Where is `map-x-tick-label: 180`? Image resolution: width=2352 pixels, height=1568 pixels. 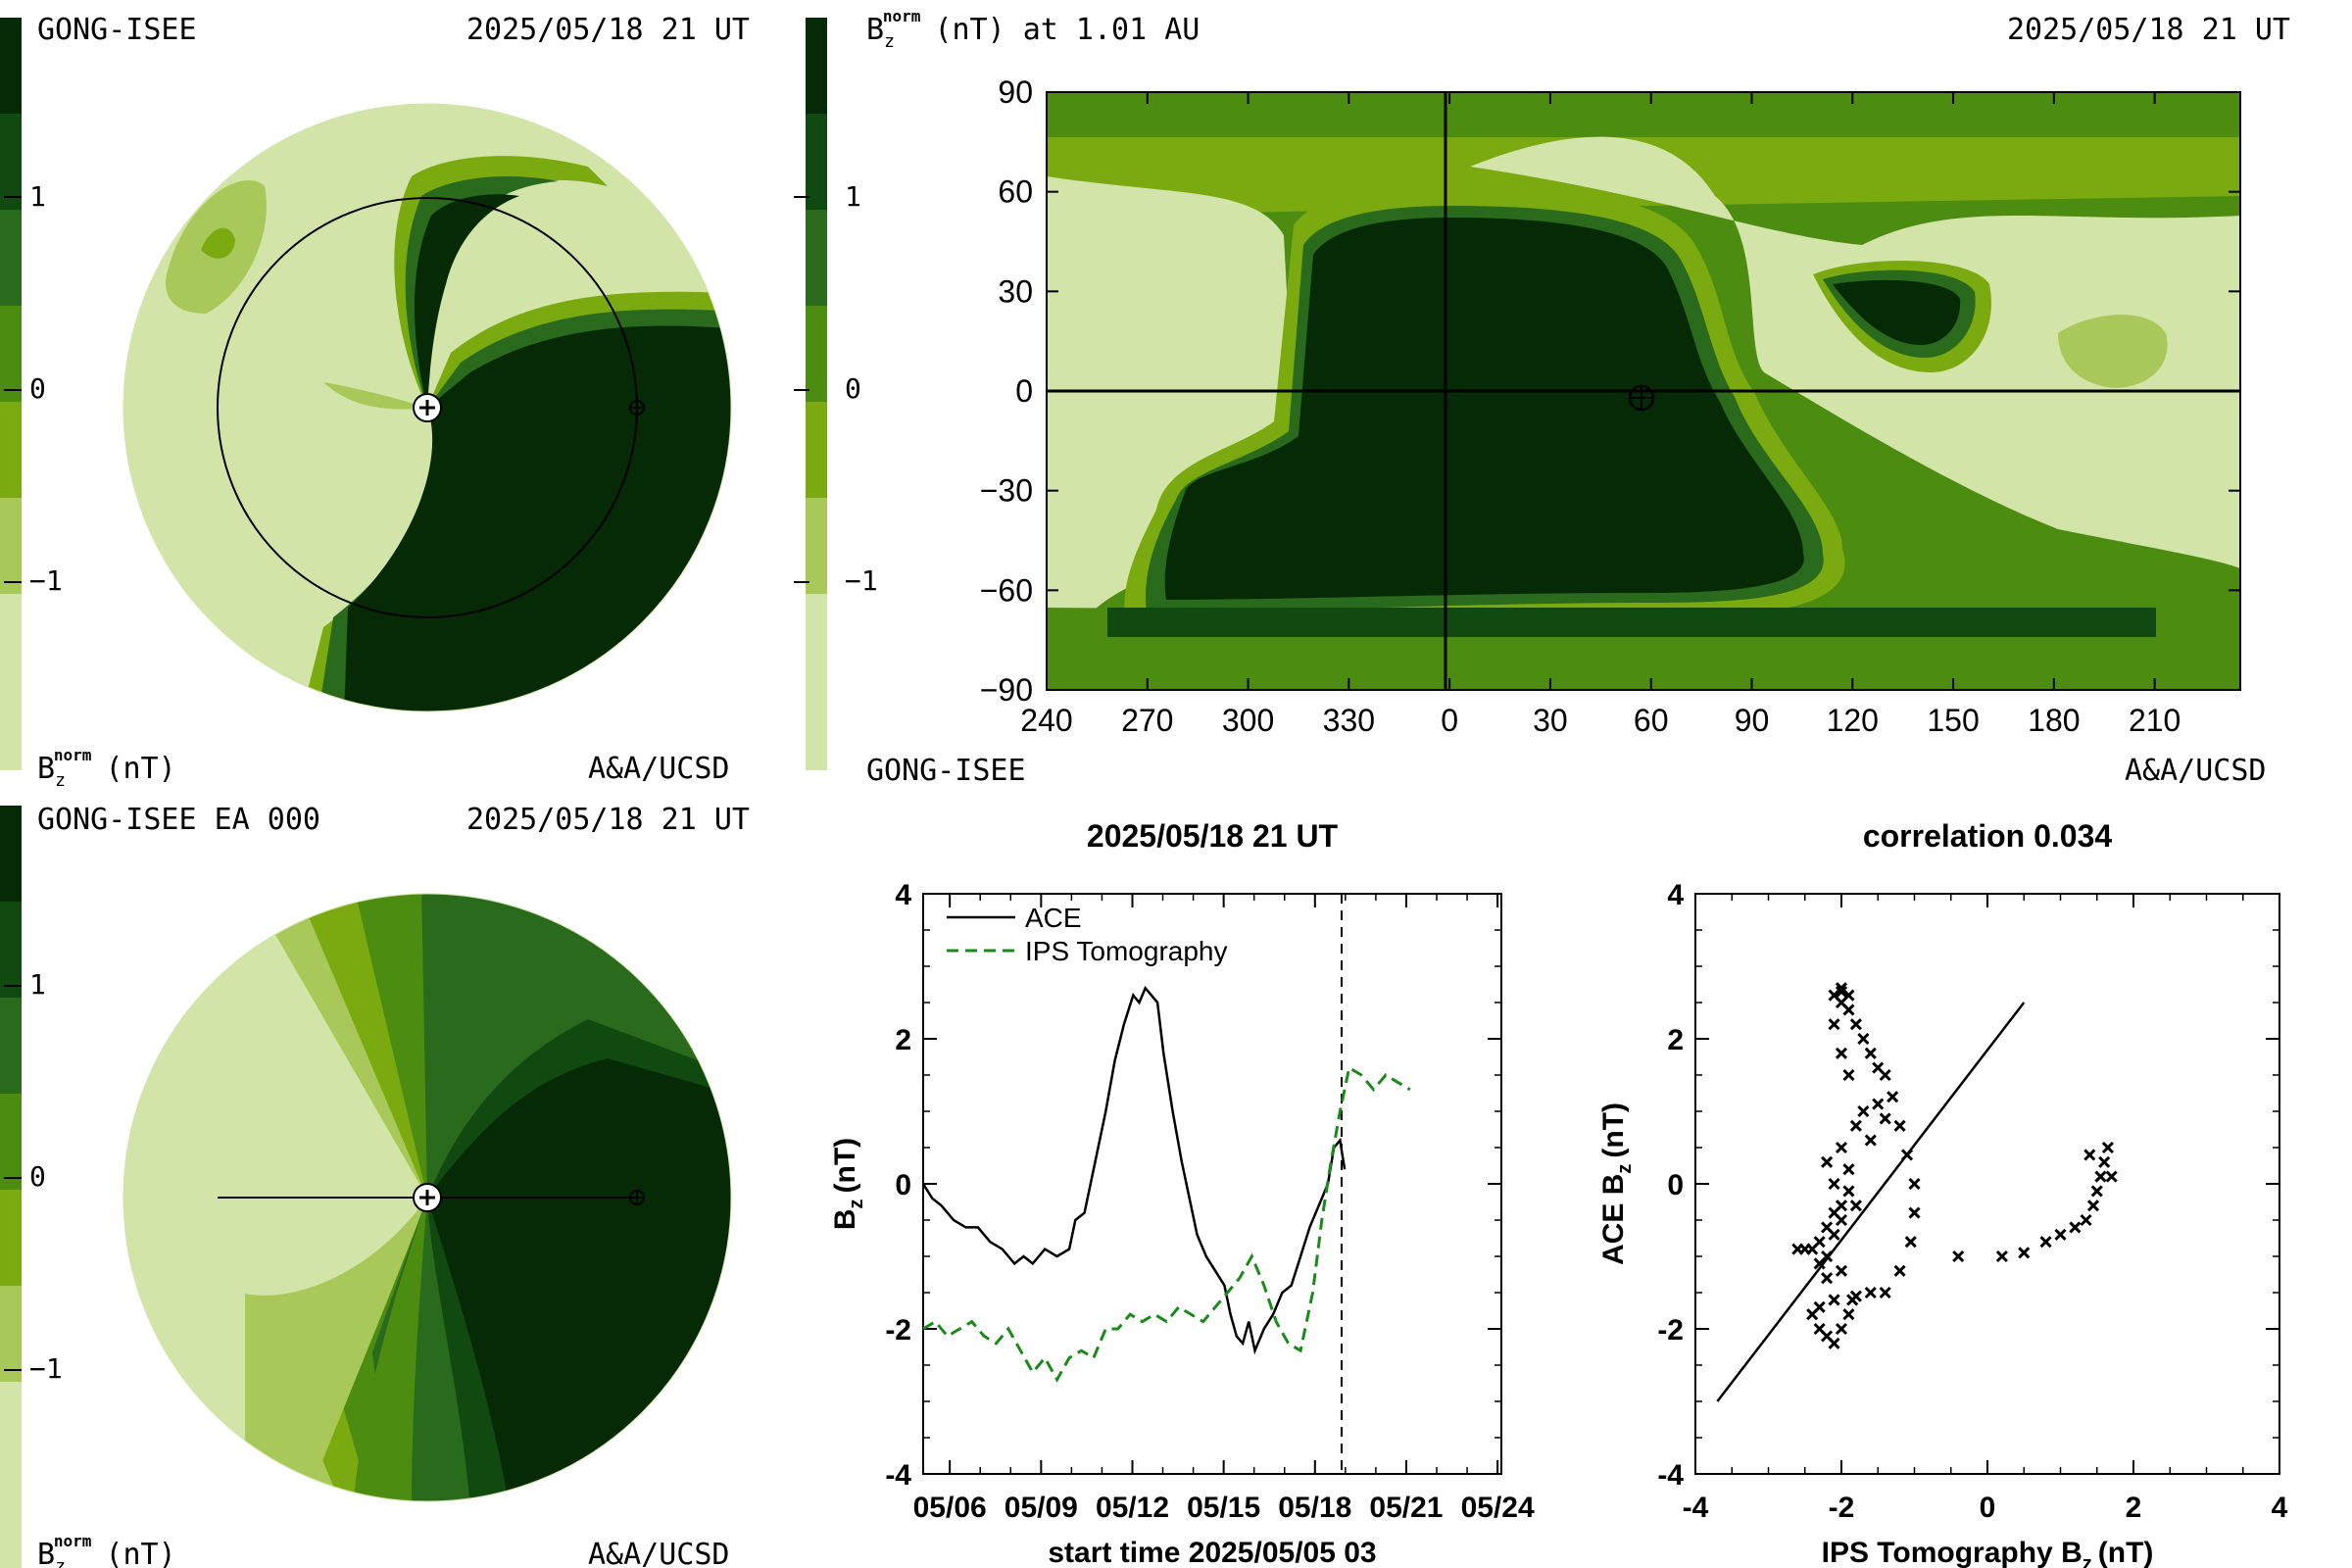
map-x-tick-label: 180 is located at coordinates (2054, 720).